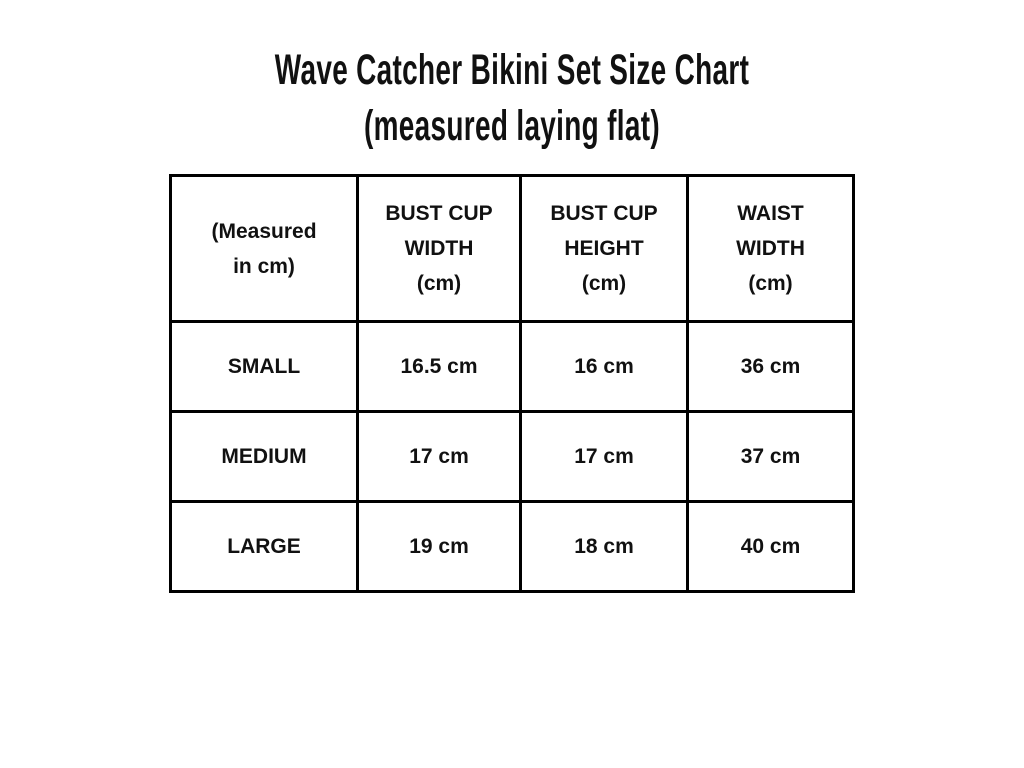  I want to click on value-cell: 16.5 cm, so click(439, 366).